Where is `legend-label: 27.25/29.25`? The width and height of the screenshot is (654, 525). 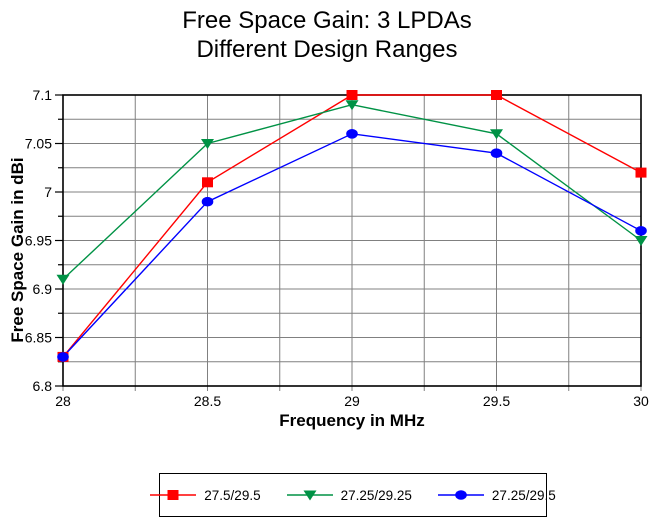
legend-label: 27.25/29.25 is located at coordinates (376, 495).